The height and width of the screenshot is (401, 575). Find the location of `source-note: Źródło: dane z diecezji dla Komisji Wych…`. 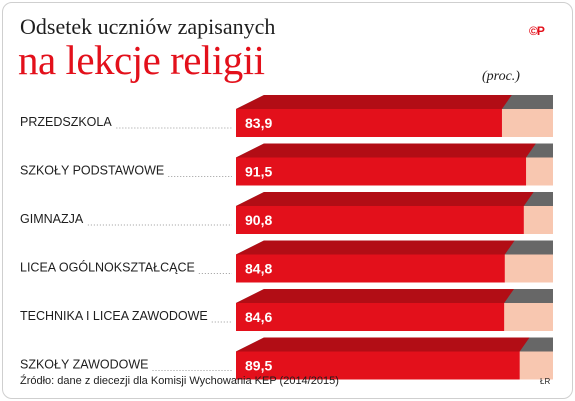

source-note: Źródło: dane z diecezji dla Komisji Wych… is located at coordinates (179, 381).